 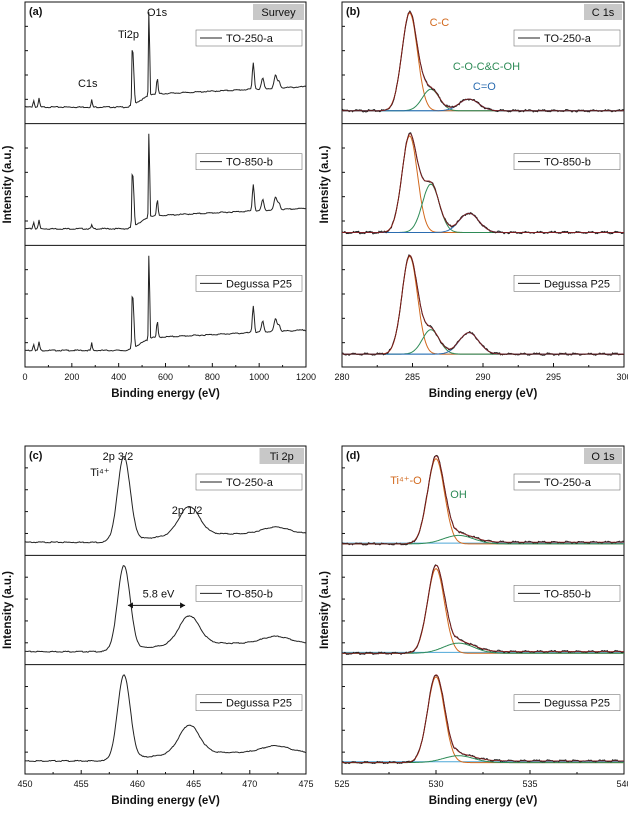 What do you see at coordinates (118, 457) in the screenshot?
I see `annotation-label: 2p 3/2` at bounding box center [118, 457].